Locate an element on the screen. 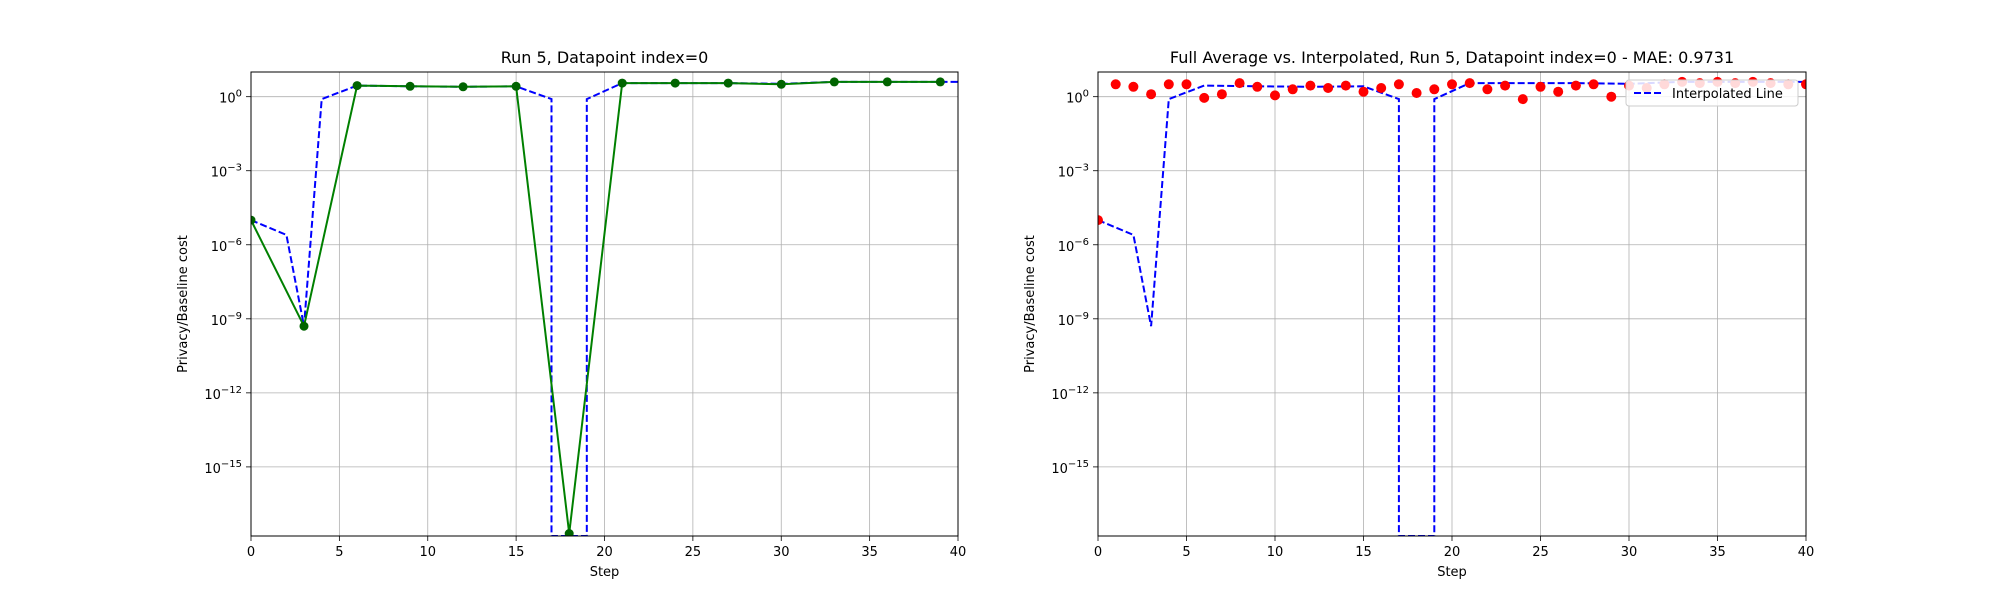 The height and width of the screenshot is (604, 2000). legend: Interpolated Line is located at coordinates (1712, 93).